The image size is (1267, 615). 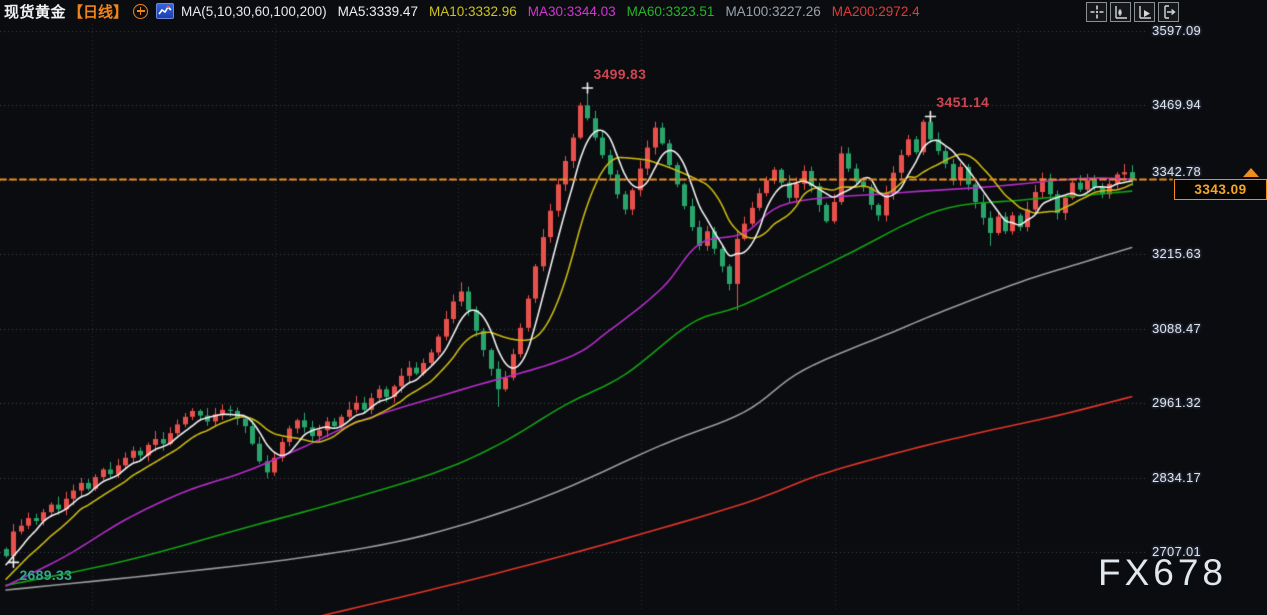 What do you see at coordinates (98, 12) in the screenshot?
I see `period-label: 【日线】` at bounding box center [98, 12].